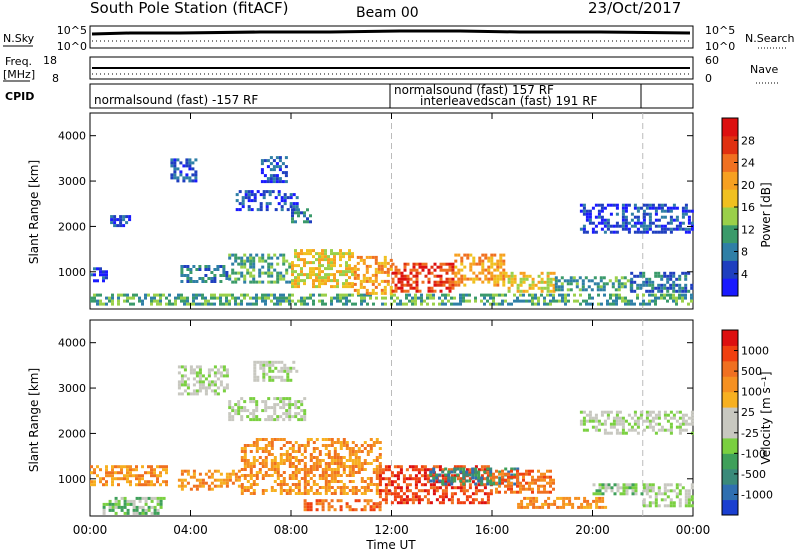 This screenshot has height=558, width=800. I want to click on power-colorbar-tick-label: 24, so click(748, 163).